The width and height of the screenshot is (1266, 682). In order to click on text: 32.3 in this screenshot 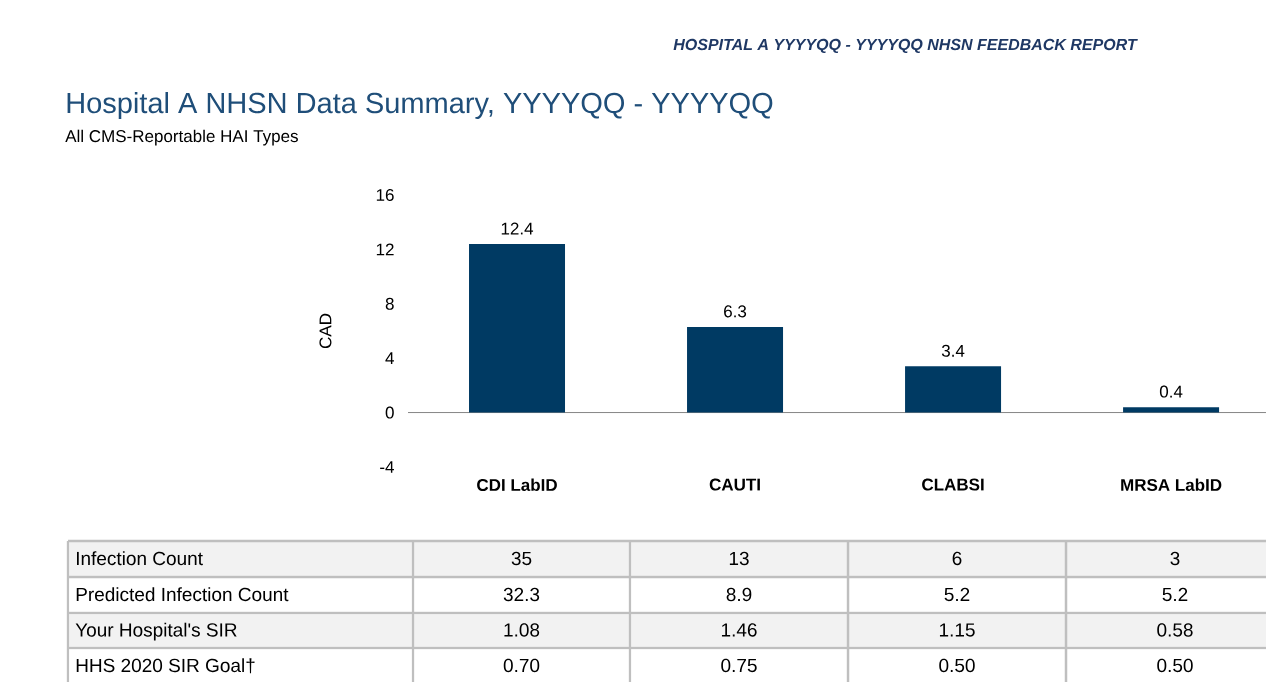, I will do `click(521, 594)`.